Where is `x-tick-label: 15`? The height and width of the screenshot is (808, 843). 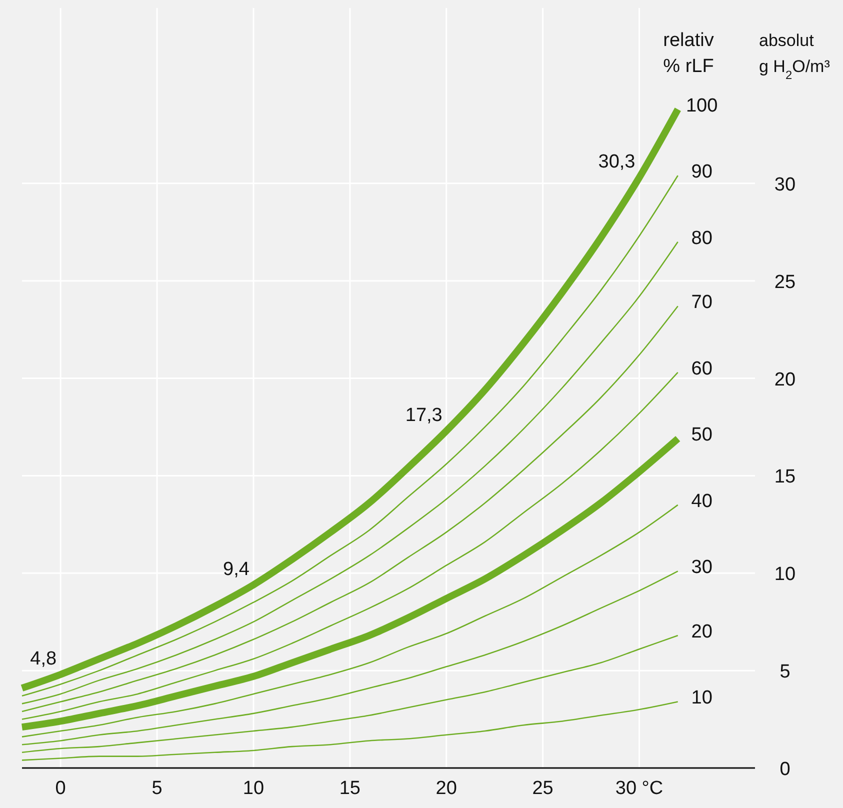 x-tick-label: 15 is located at coordinates (349, 788).